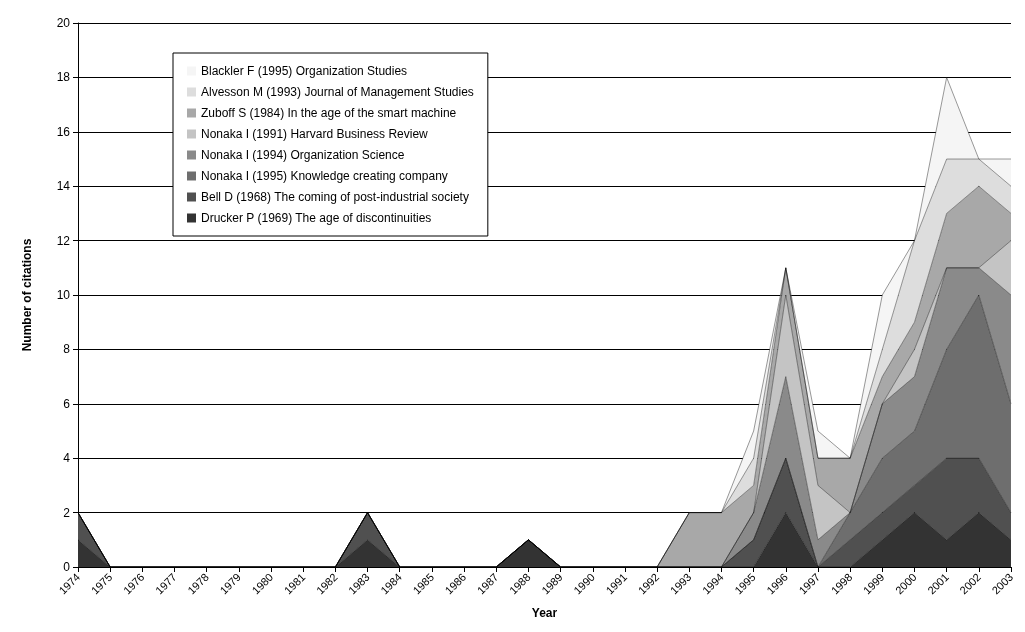  I want to click on y-tick-label: 2, so click(67, 512).